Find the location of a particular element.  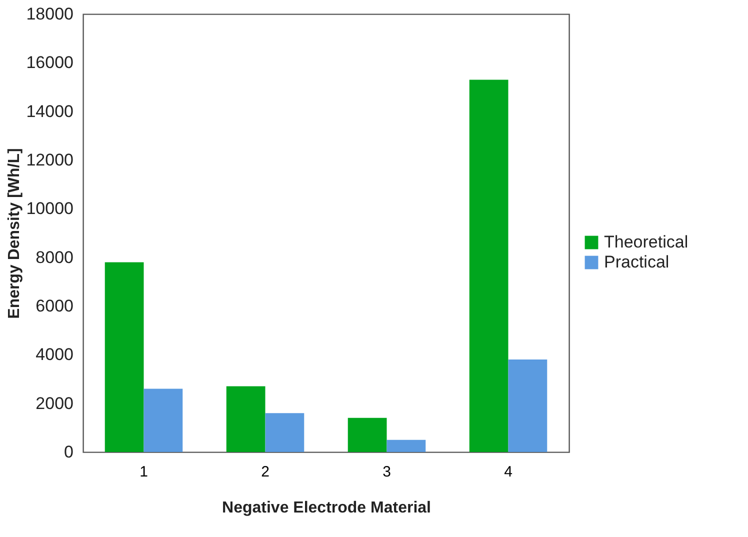

y-tick-label: 6000 is located at coordinates (55, 306).